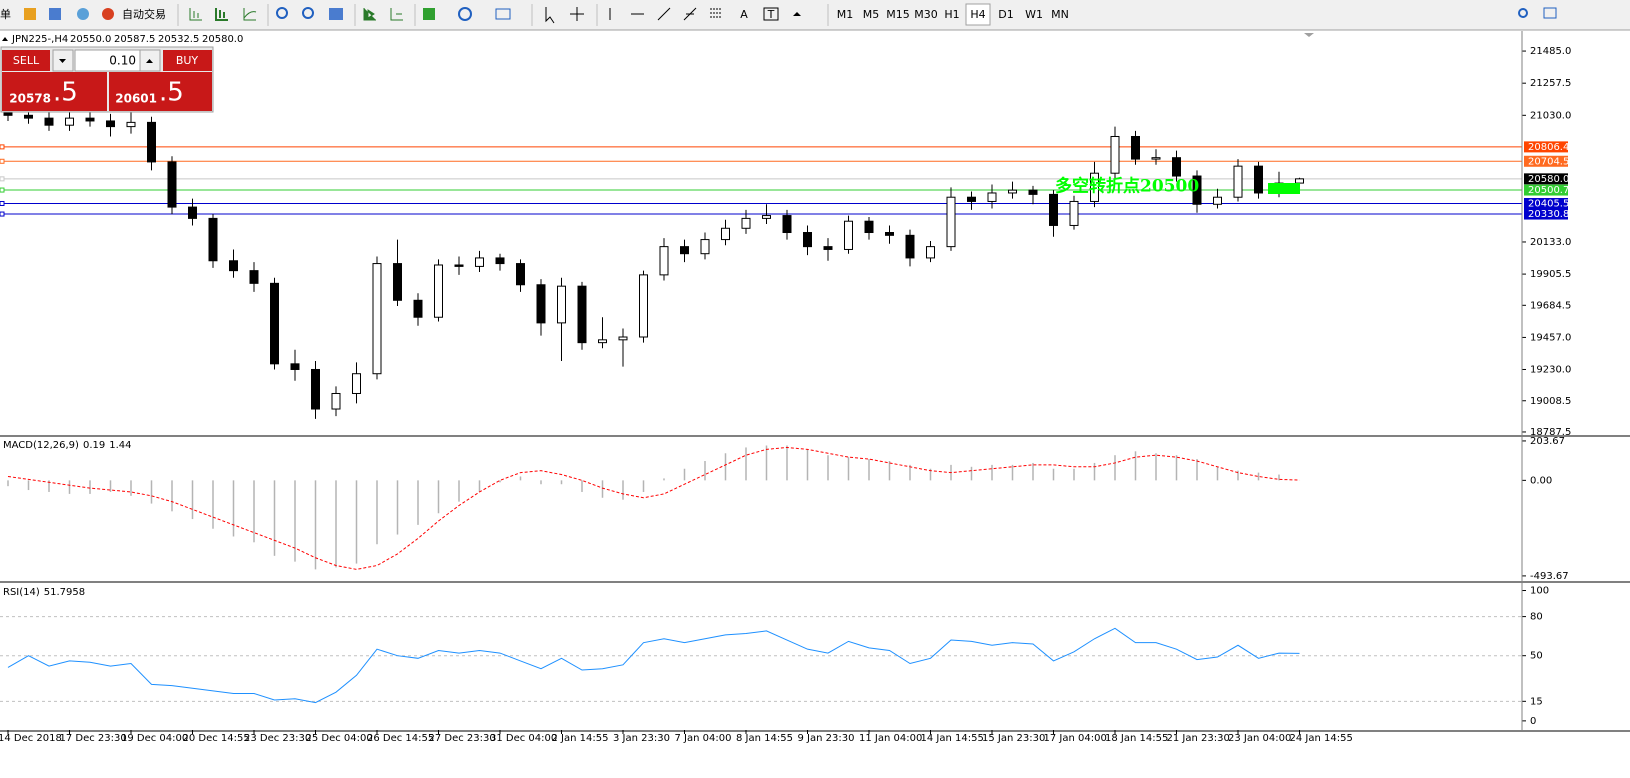 This screenshot has width=1630, height=778. I want to click on toolbar-item: 自动交易, so click(144, 14).